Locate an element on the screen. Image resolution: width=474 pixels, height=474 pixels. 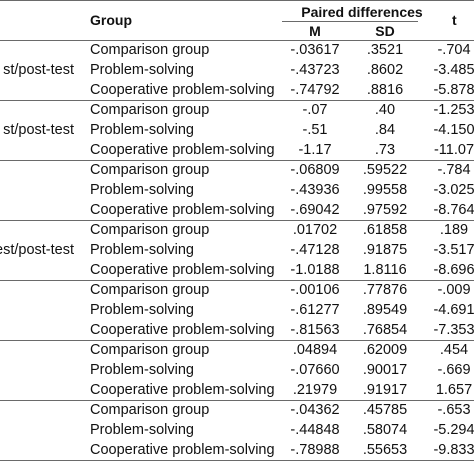
t-cell: .454 is located at coordinates (454, 350).